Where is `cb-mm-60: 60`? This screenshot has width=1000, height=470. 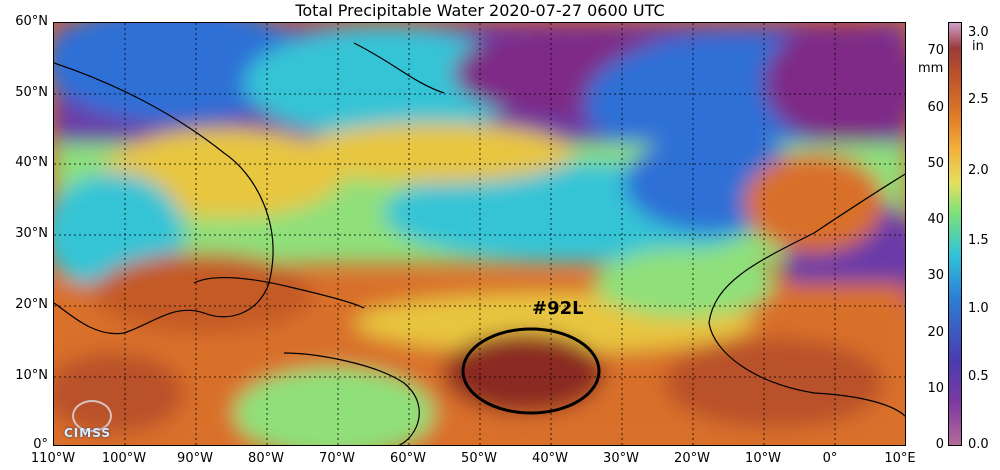 cb-mm-60: 60 is located at coordinates (935, 107).